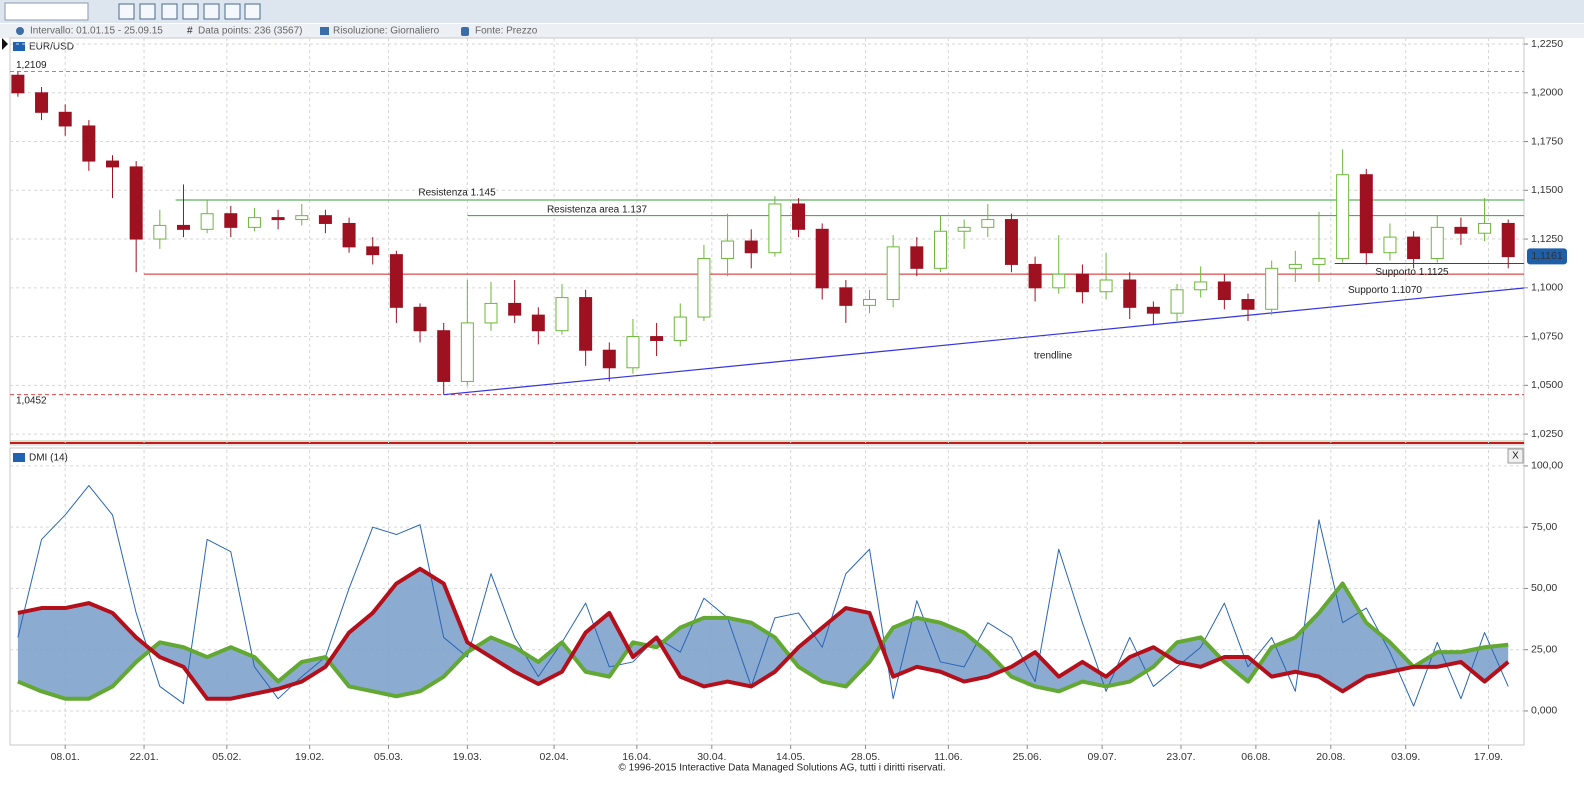  What do you see at coordinates (48, 458) in the screenshot?
I see `dmi-legend: DMI (14)` at bounding box center [48, 458].